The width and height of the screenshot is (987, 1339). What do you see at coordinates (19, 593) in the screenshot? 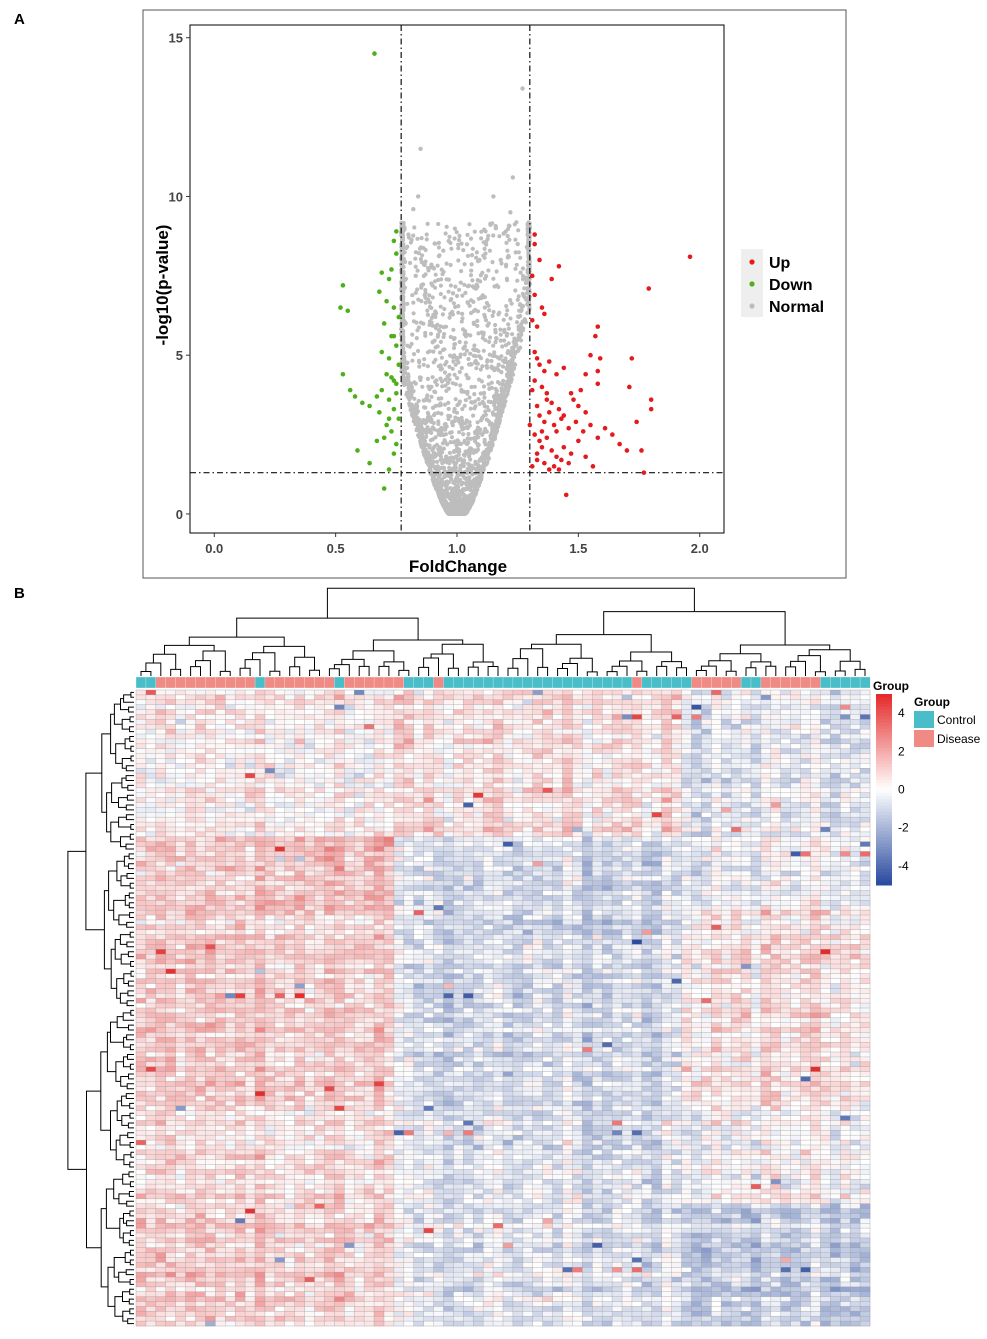
I see `panel-b-label: B` at bounding box center [19, 593].